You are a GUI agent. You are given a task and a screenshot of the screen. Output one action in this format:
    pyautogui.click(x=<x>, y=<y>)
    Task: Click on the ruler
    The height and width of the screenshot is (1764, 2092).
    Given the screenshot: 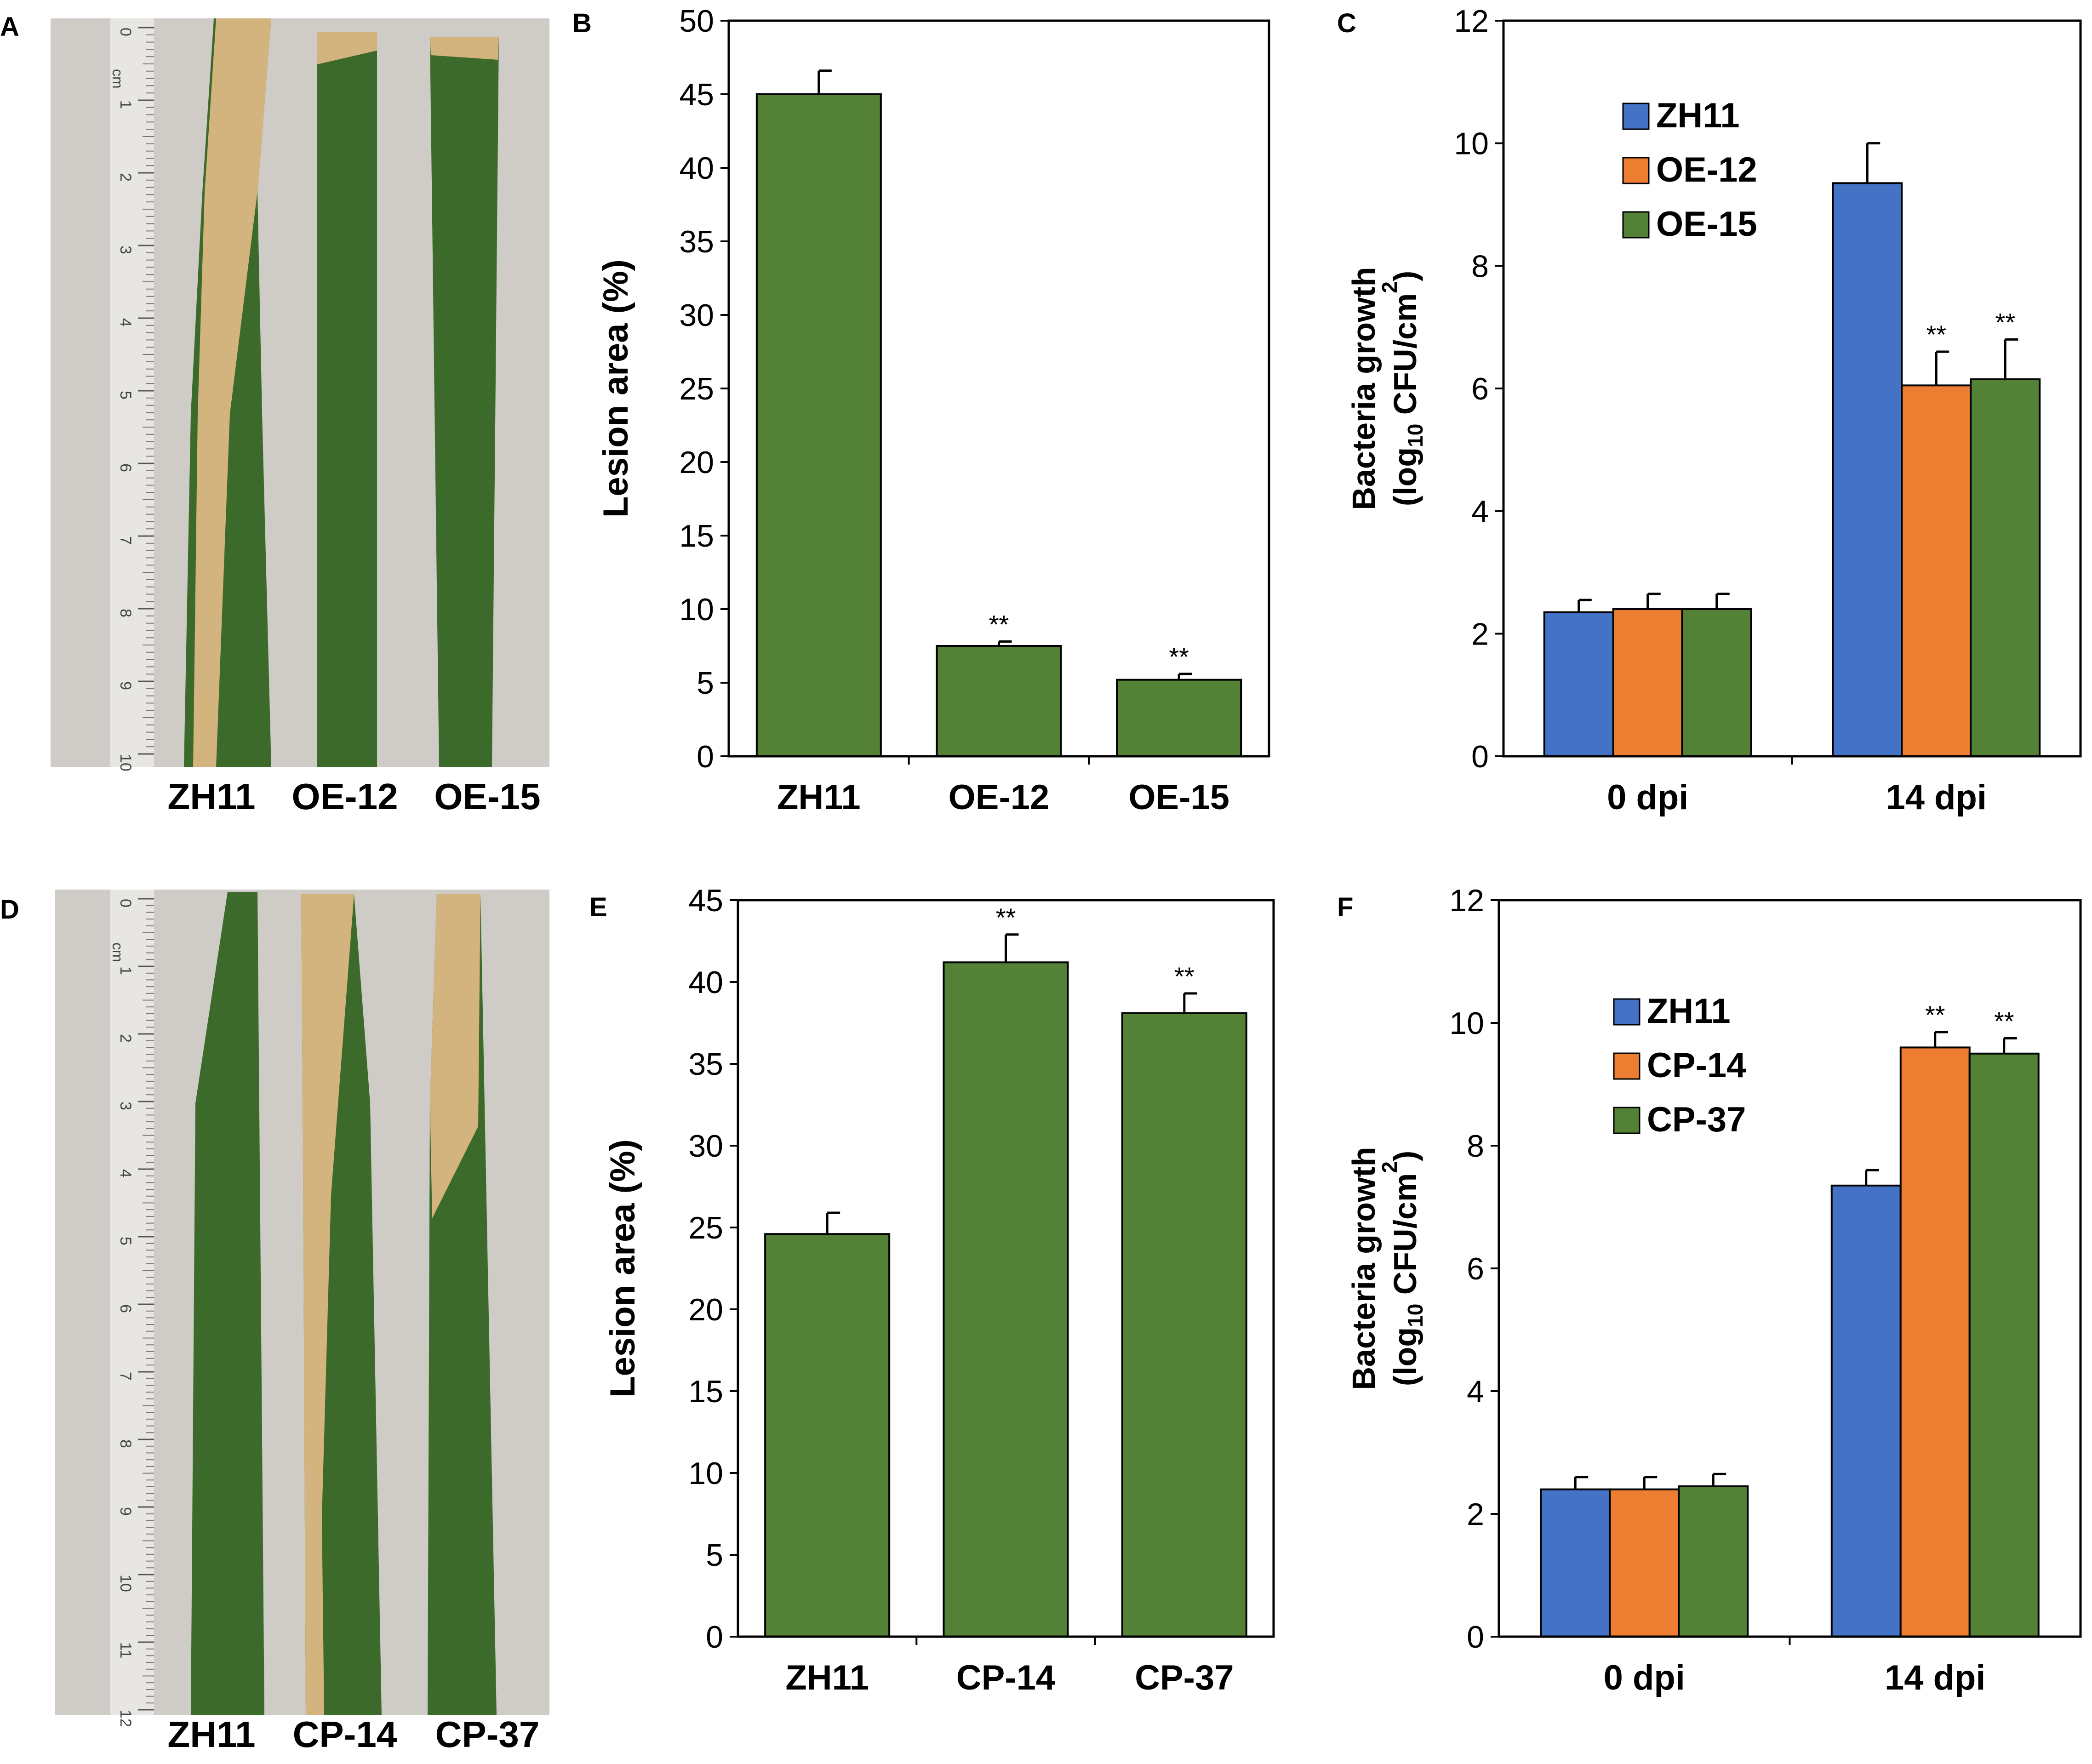 What is the action you would take?
    pyautogui.click(x=132, y=393)
    